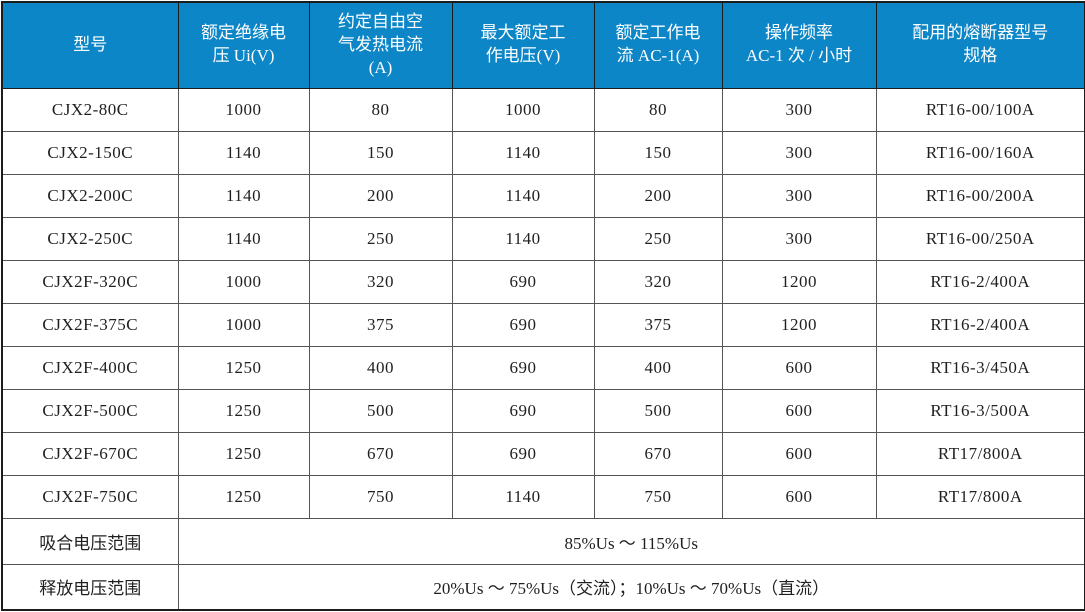 This screenshot has height=612, width=1085. I want to click on table-cell: RT16-00/200A, so click(980, 195).